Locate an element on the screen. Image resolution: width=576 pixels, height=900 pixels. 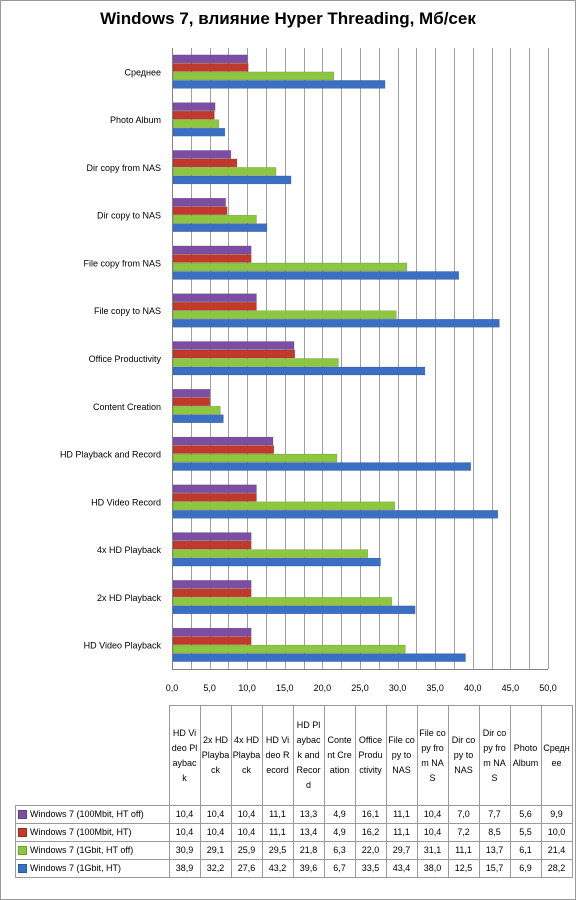
table-column-header: Content Creation is located at coordinates (339, 755).